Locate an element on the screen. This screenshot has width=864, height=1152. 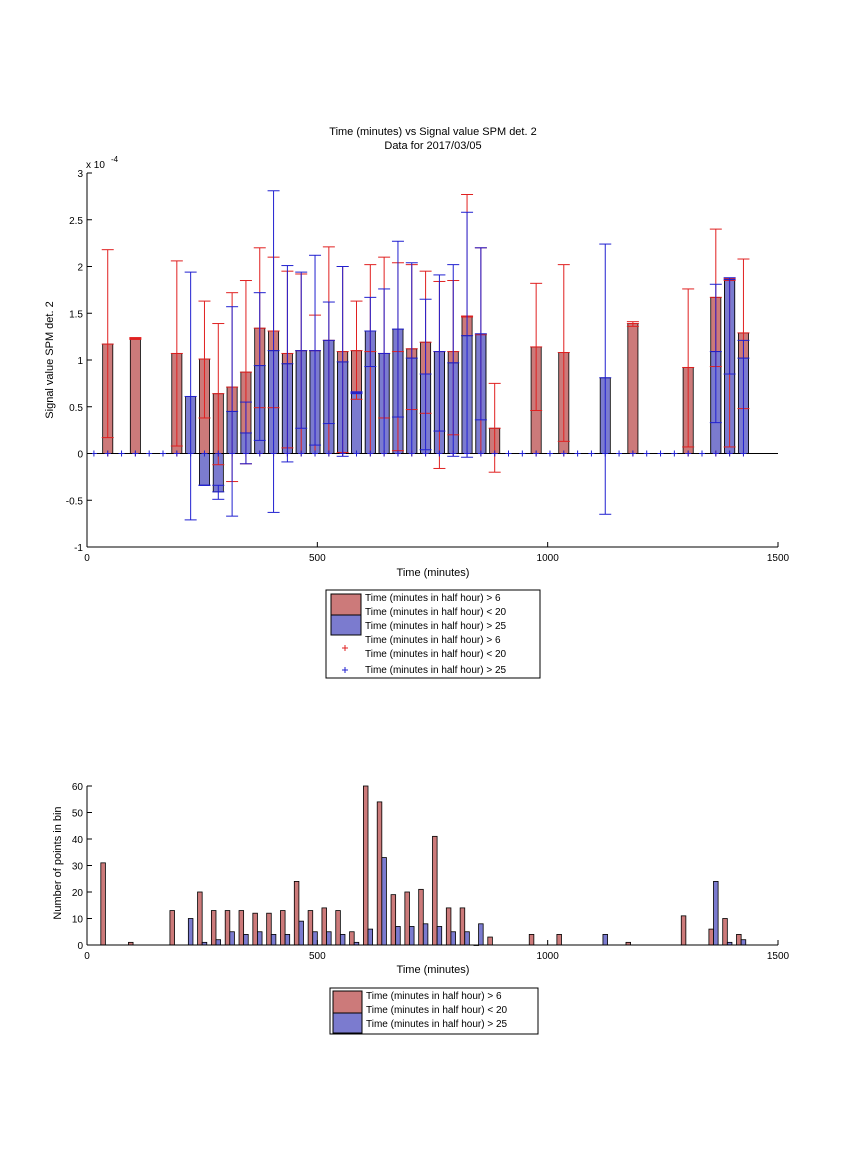
chart2-x-tick-label-1: 500 is located at coordinates (317, 956).